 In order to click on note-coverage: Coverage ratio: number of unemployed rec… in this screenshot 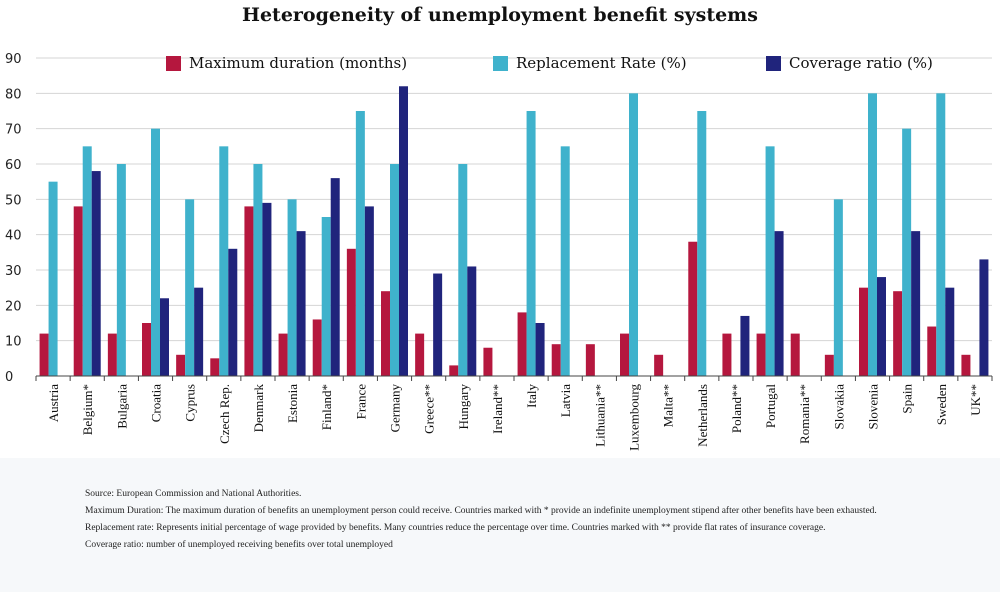, I will do `click(239, 545)`.